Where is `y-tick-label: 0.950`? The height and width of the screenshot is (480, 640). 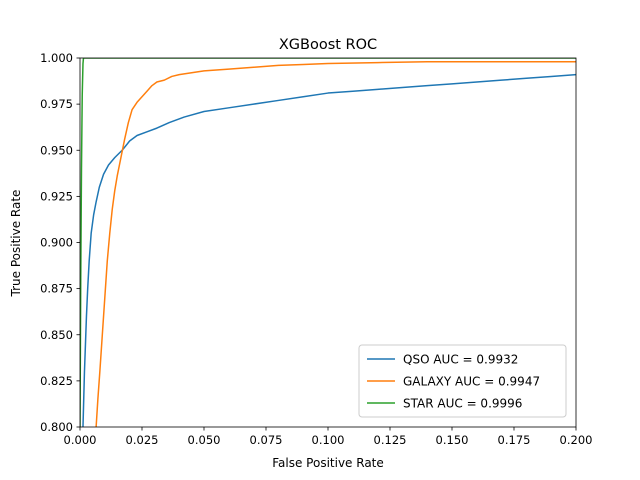
y-tick-label: 0.950 is located at coordinates (56, 150).